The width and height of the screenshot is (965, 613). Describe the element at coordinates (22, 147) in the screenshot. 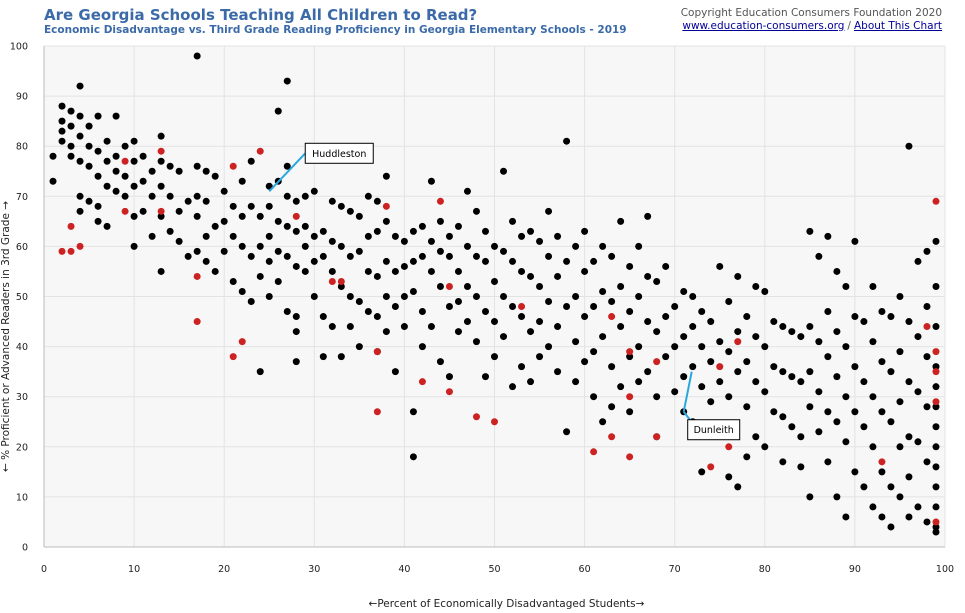

I see `y-tick-label: 80` at that location.